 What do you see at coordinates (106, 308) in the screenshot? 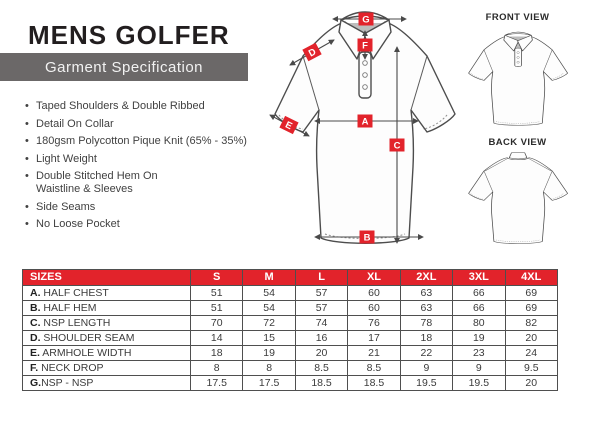
I see `row-label: B. HALF HEM` at bounding box center [106, 308].